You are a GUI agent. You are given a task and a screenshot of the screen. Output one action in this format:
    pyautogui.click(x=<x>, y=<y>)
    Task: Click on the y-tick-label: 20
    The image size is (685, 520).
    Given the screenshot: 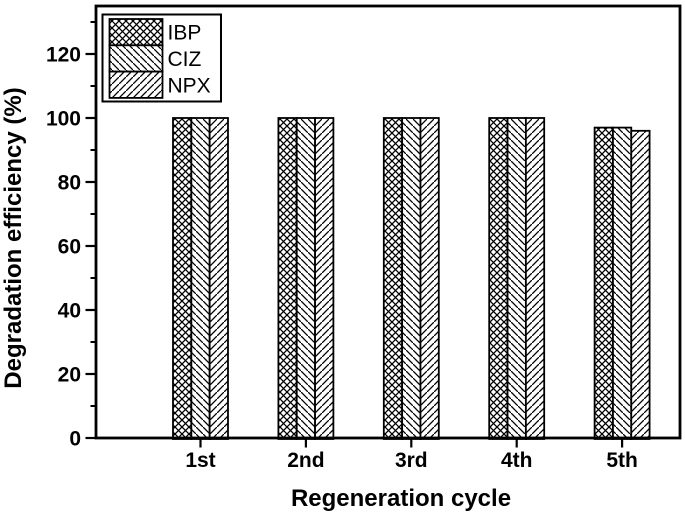 What is the action you would take?
    pyautogui.click(x=69, y=375)
    